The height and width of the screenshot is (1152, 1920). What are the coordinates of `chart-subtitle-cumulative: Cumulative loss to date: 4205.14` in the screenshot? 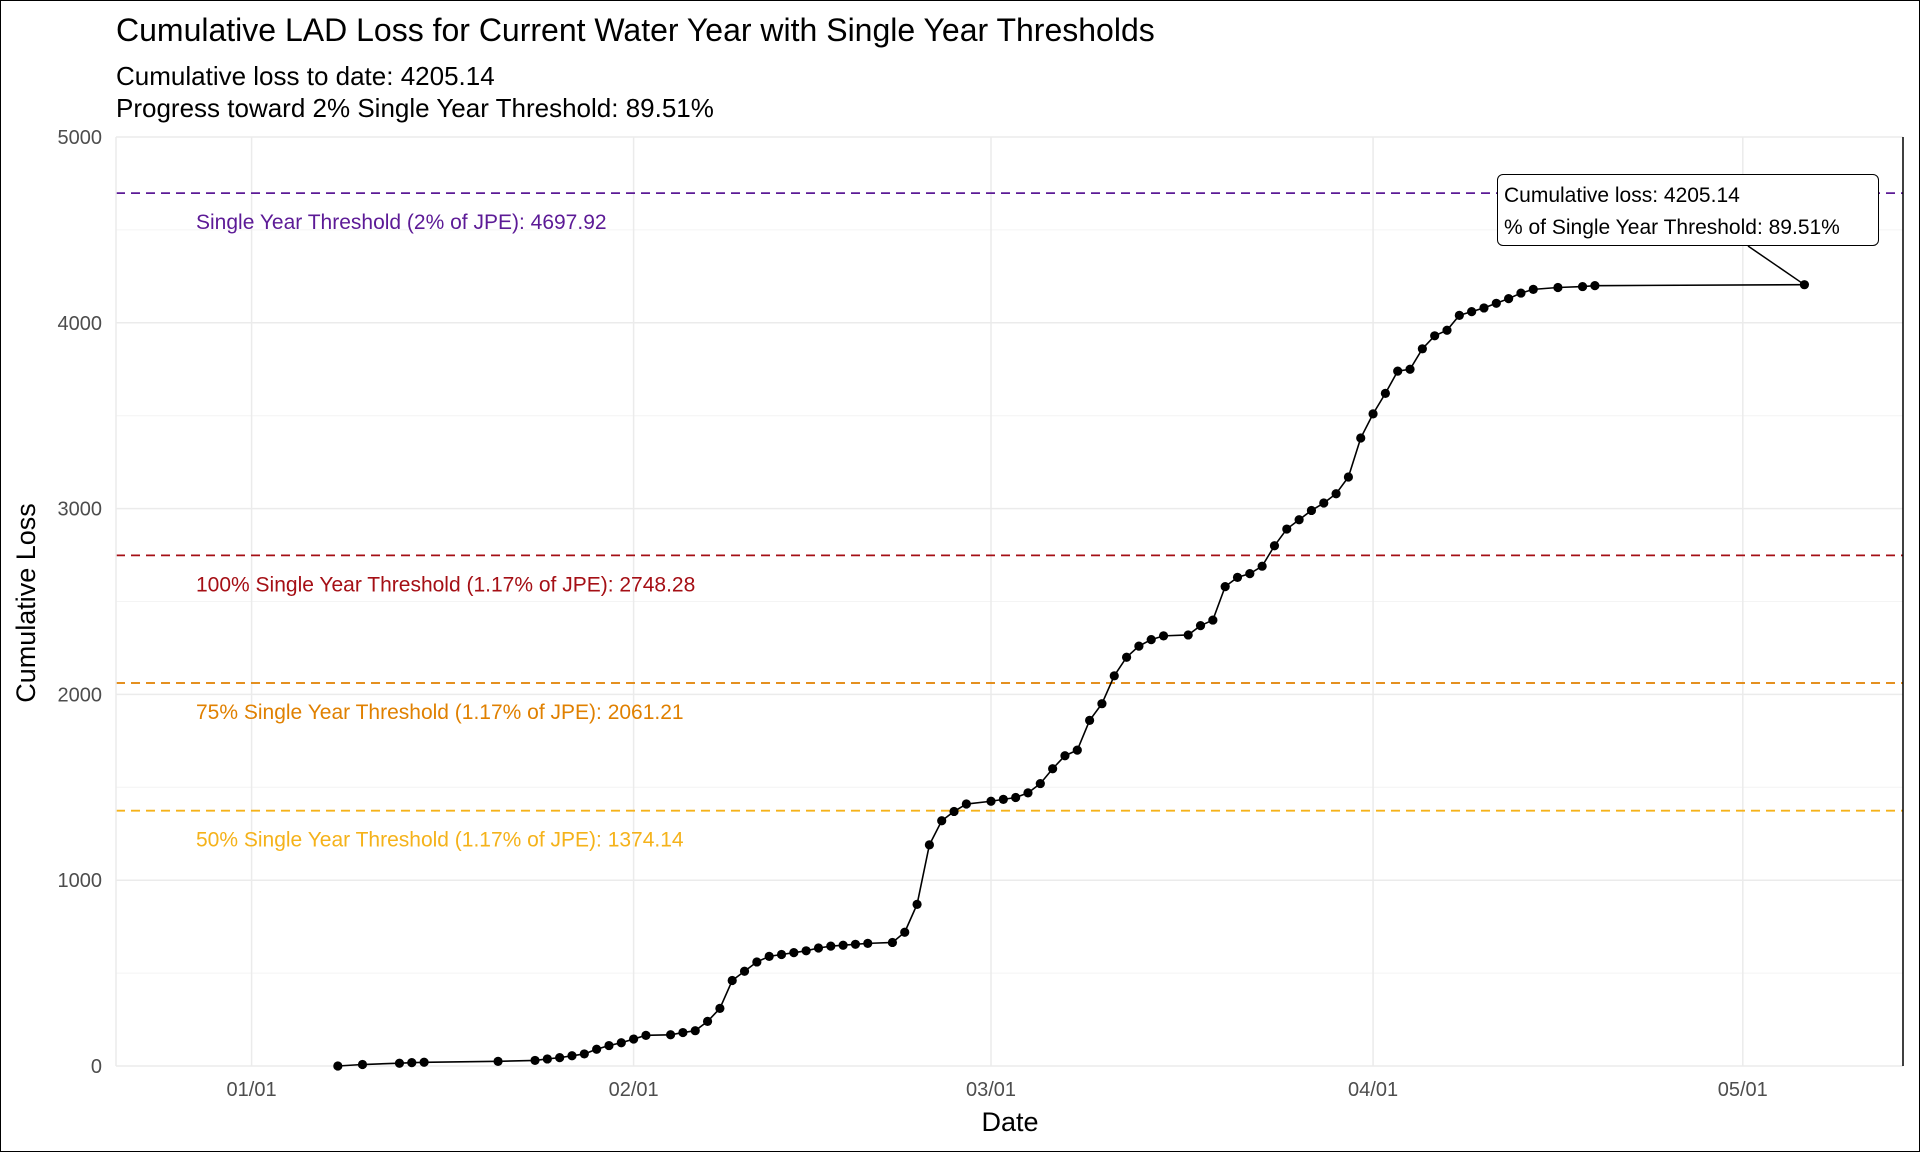 It's located at (305, 76).